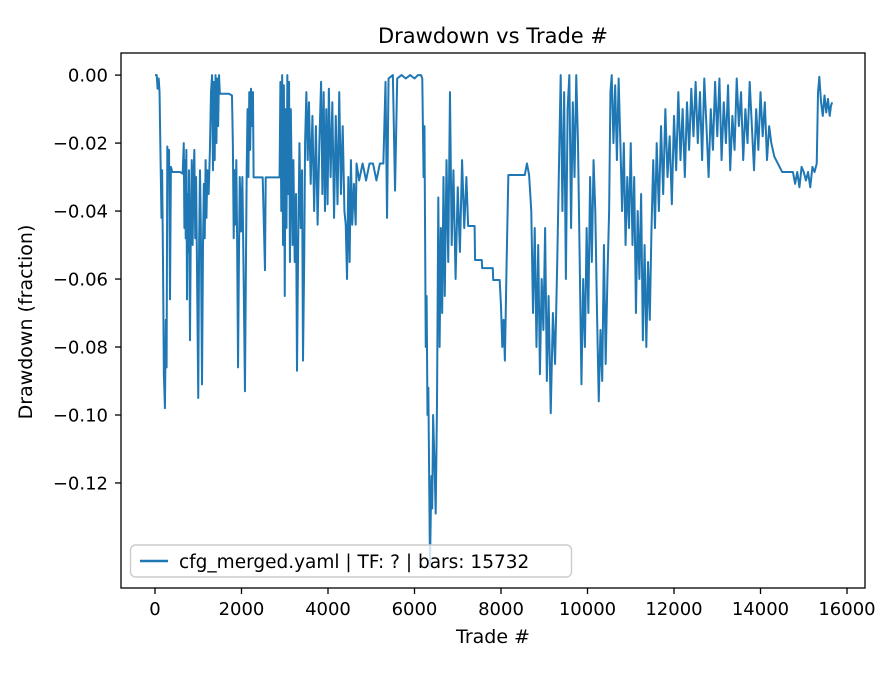  What do you see at coordinates (354, 562) in the screenshot?
I see `legend-entry-label: cfg_merged.yaml | TF: ? | bars: 15732` at bounding box center [354, 562].